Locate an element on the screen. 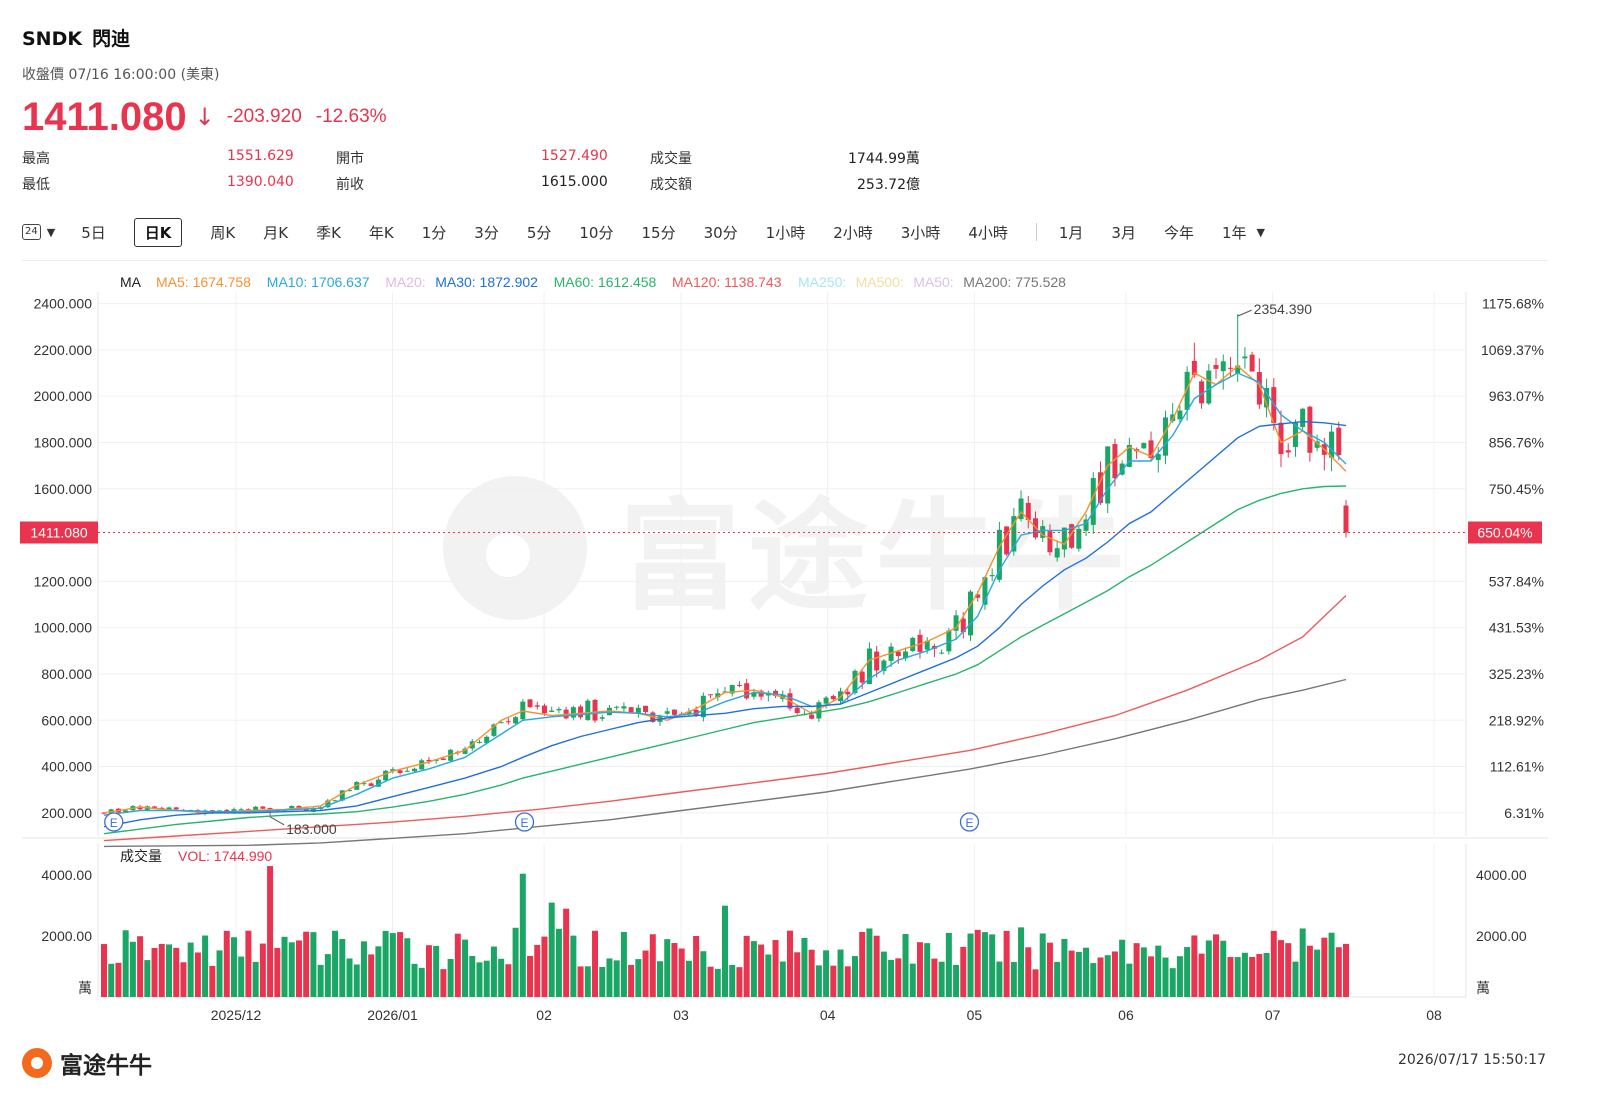  tab-9: 10分 is located at coordinates (596, 232).